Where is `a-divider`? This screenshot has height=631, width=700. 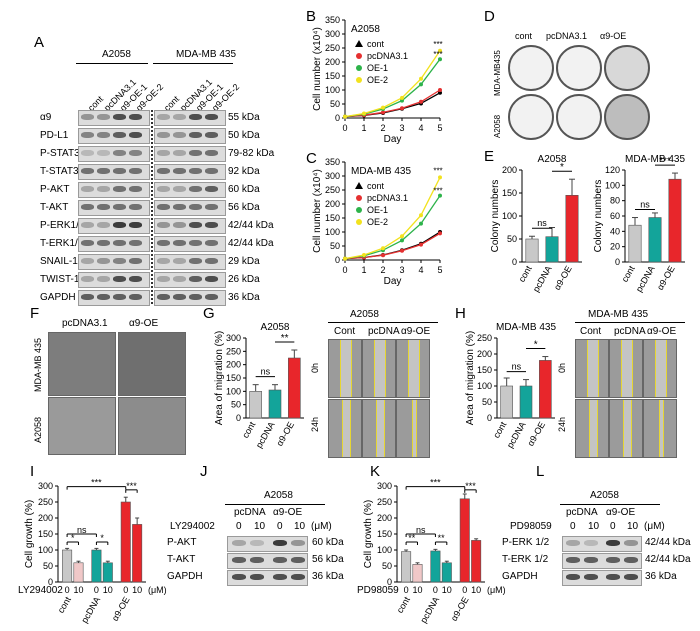 a-divider is located at coordinates (152, 207).